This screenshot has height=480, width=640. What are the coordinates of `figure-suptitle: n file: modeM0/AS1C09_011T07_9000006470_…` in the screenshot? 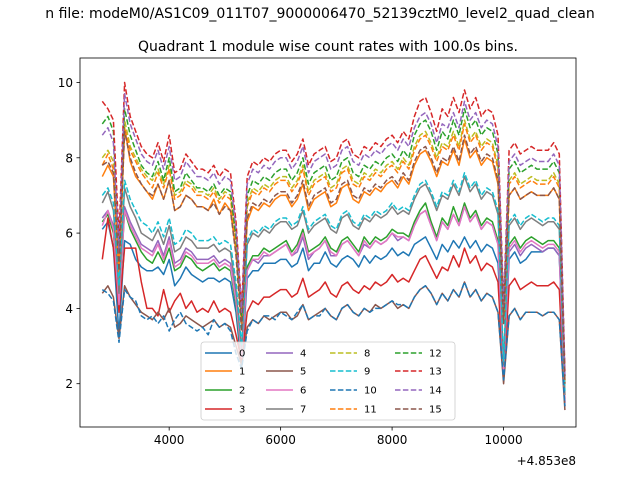 It's located at (319, 14).